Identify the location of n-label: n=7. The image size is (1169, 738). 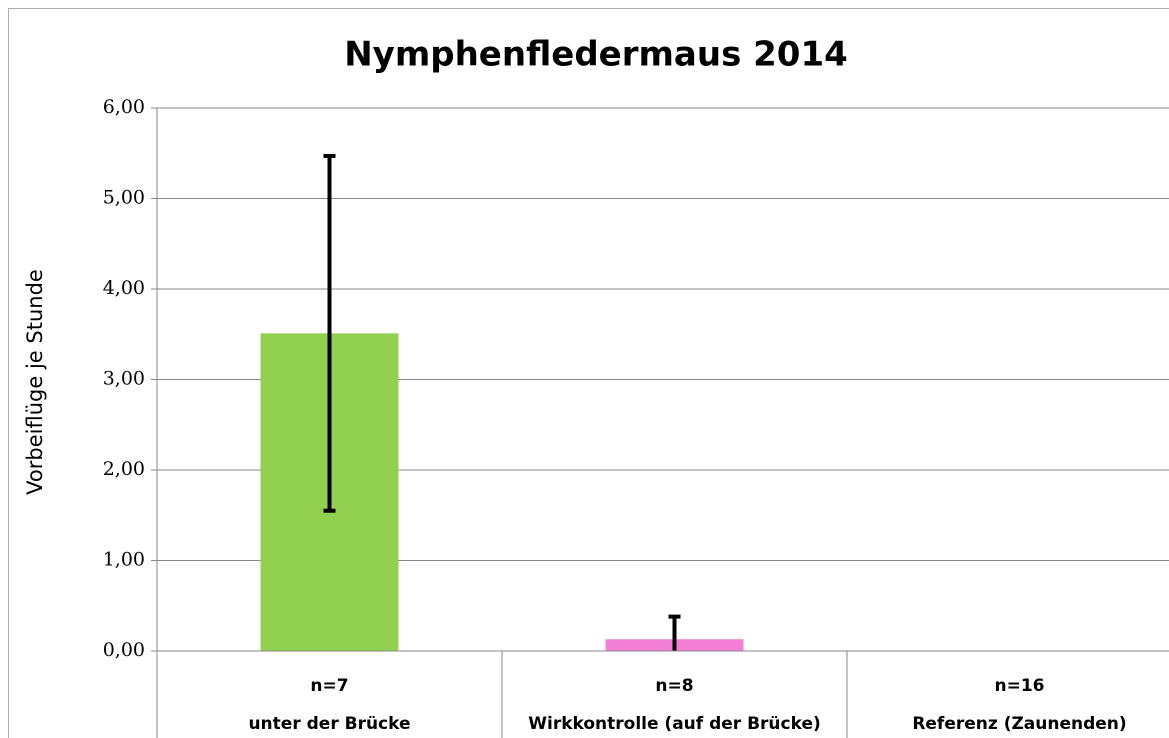
(329, 686).